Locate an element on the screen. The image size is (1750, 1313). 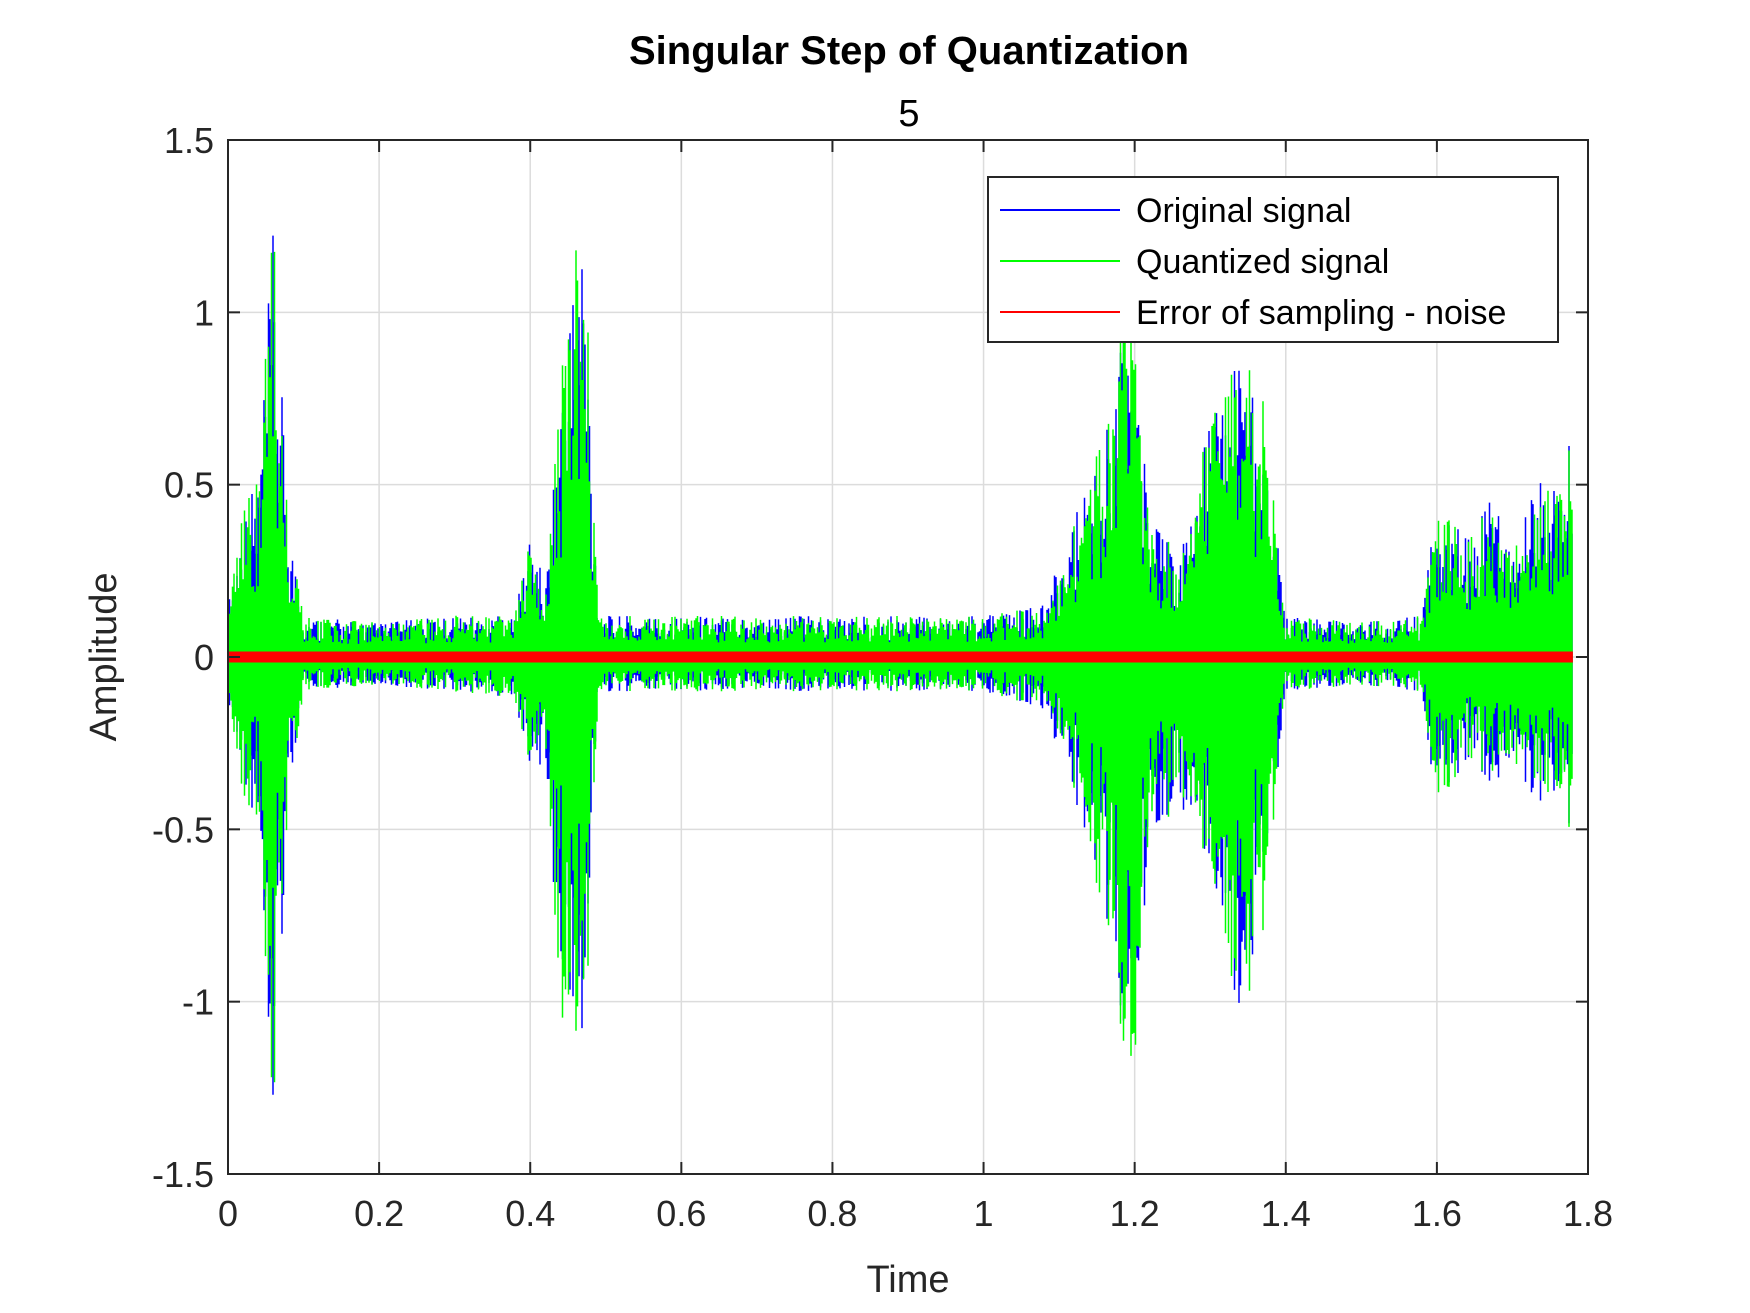
y-tick-label: -0.5 is located at coordinates (183, 829).